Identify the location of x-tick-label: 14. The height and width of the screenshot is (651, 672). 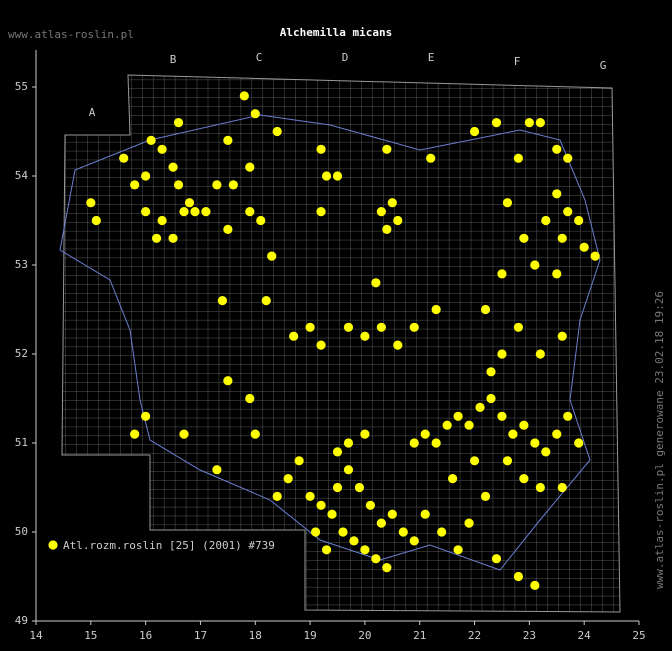
(36, 635).